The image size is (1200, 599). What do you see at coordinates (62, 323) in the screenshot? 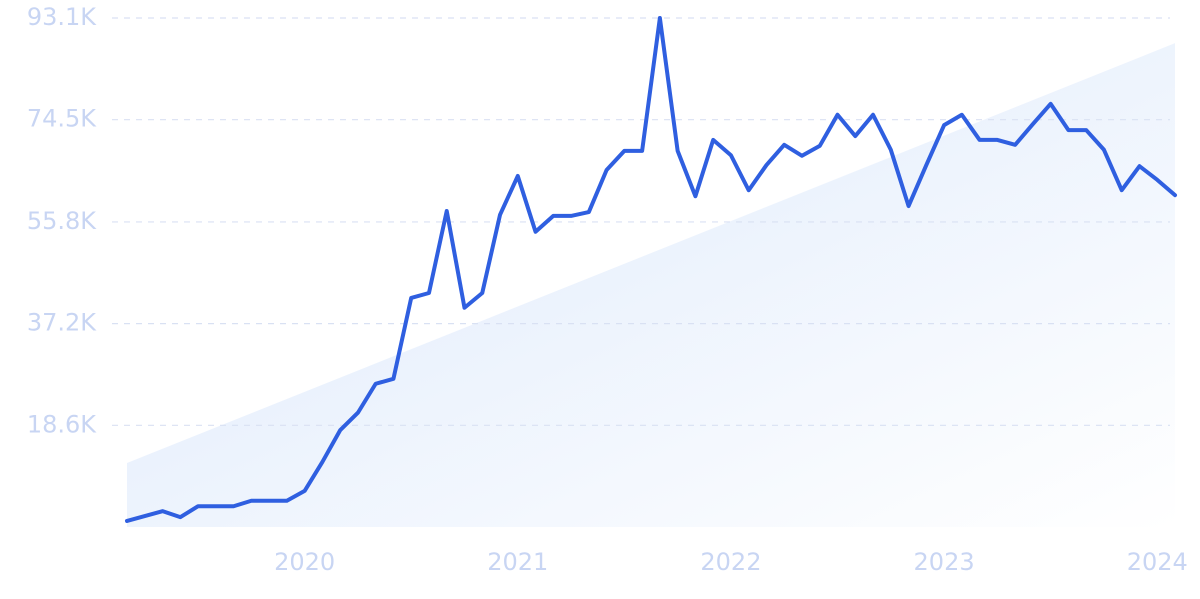
I see `y-tick-label: 37.2K` at bounding box center [62, 323].